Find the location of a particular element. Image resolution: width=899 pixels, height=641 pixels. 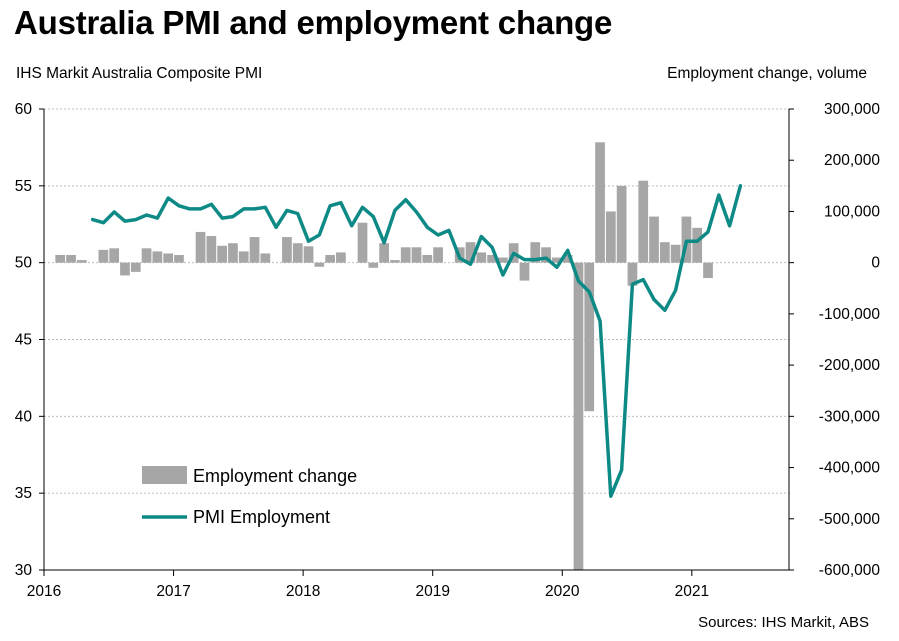

x-tick-label: 2016 is located at coordinates (44, 591).